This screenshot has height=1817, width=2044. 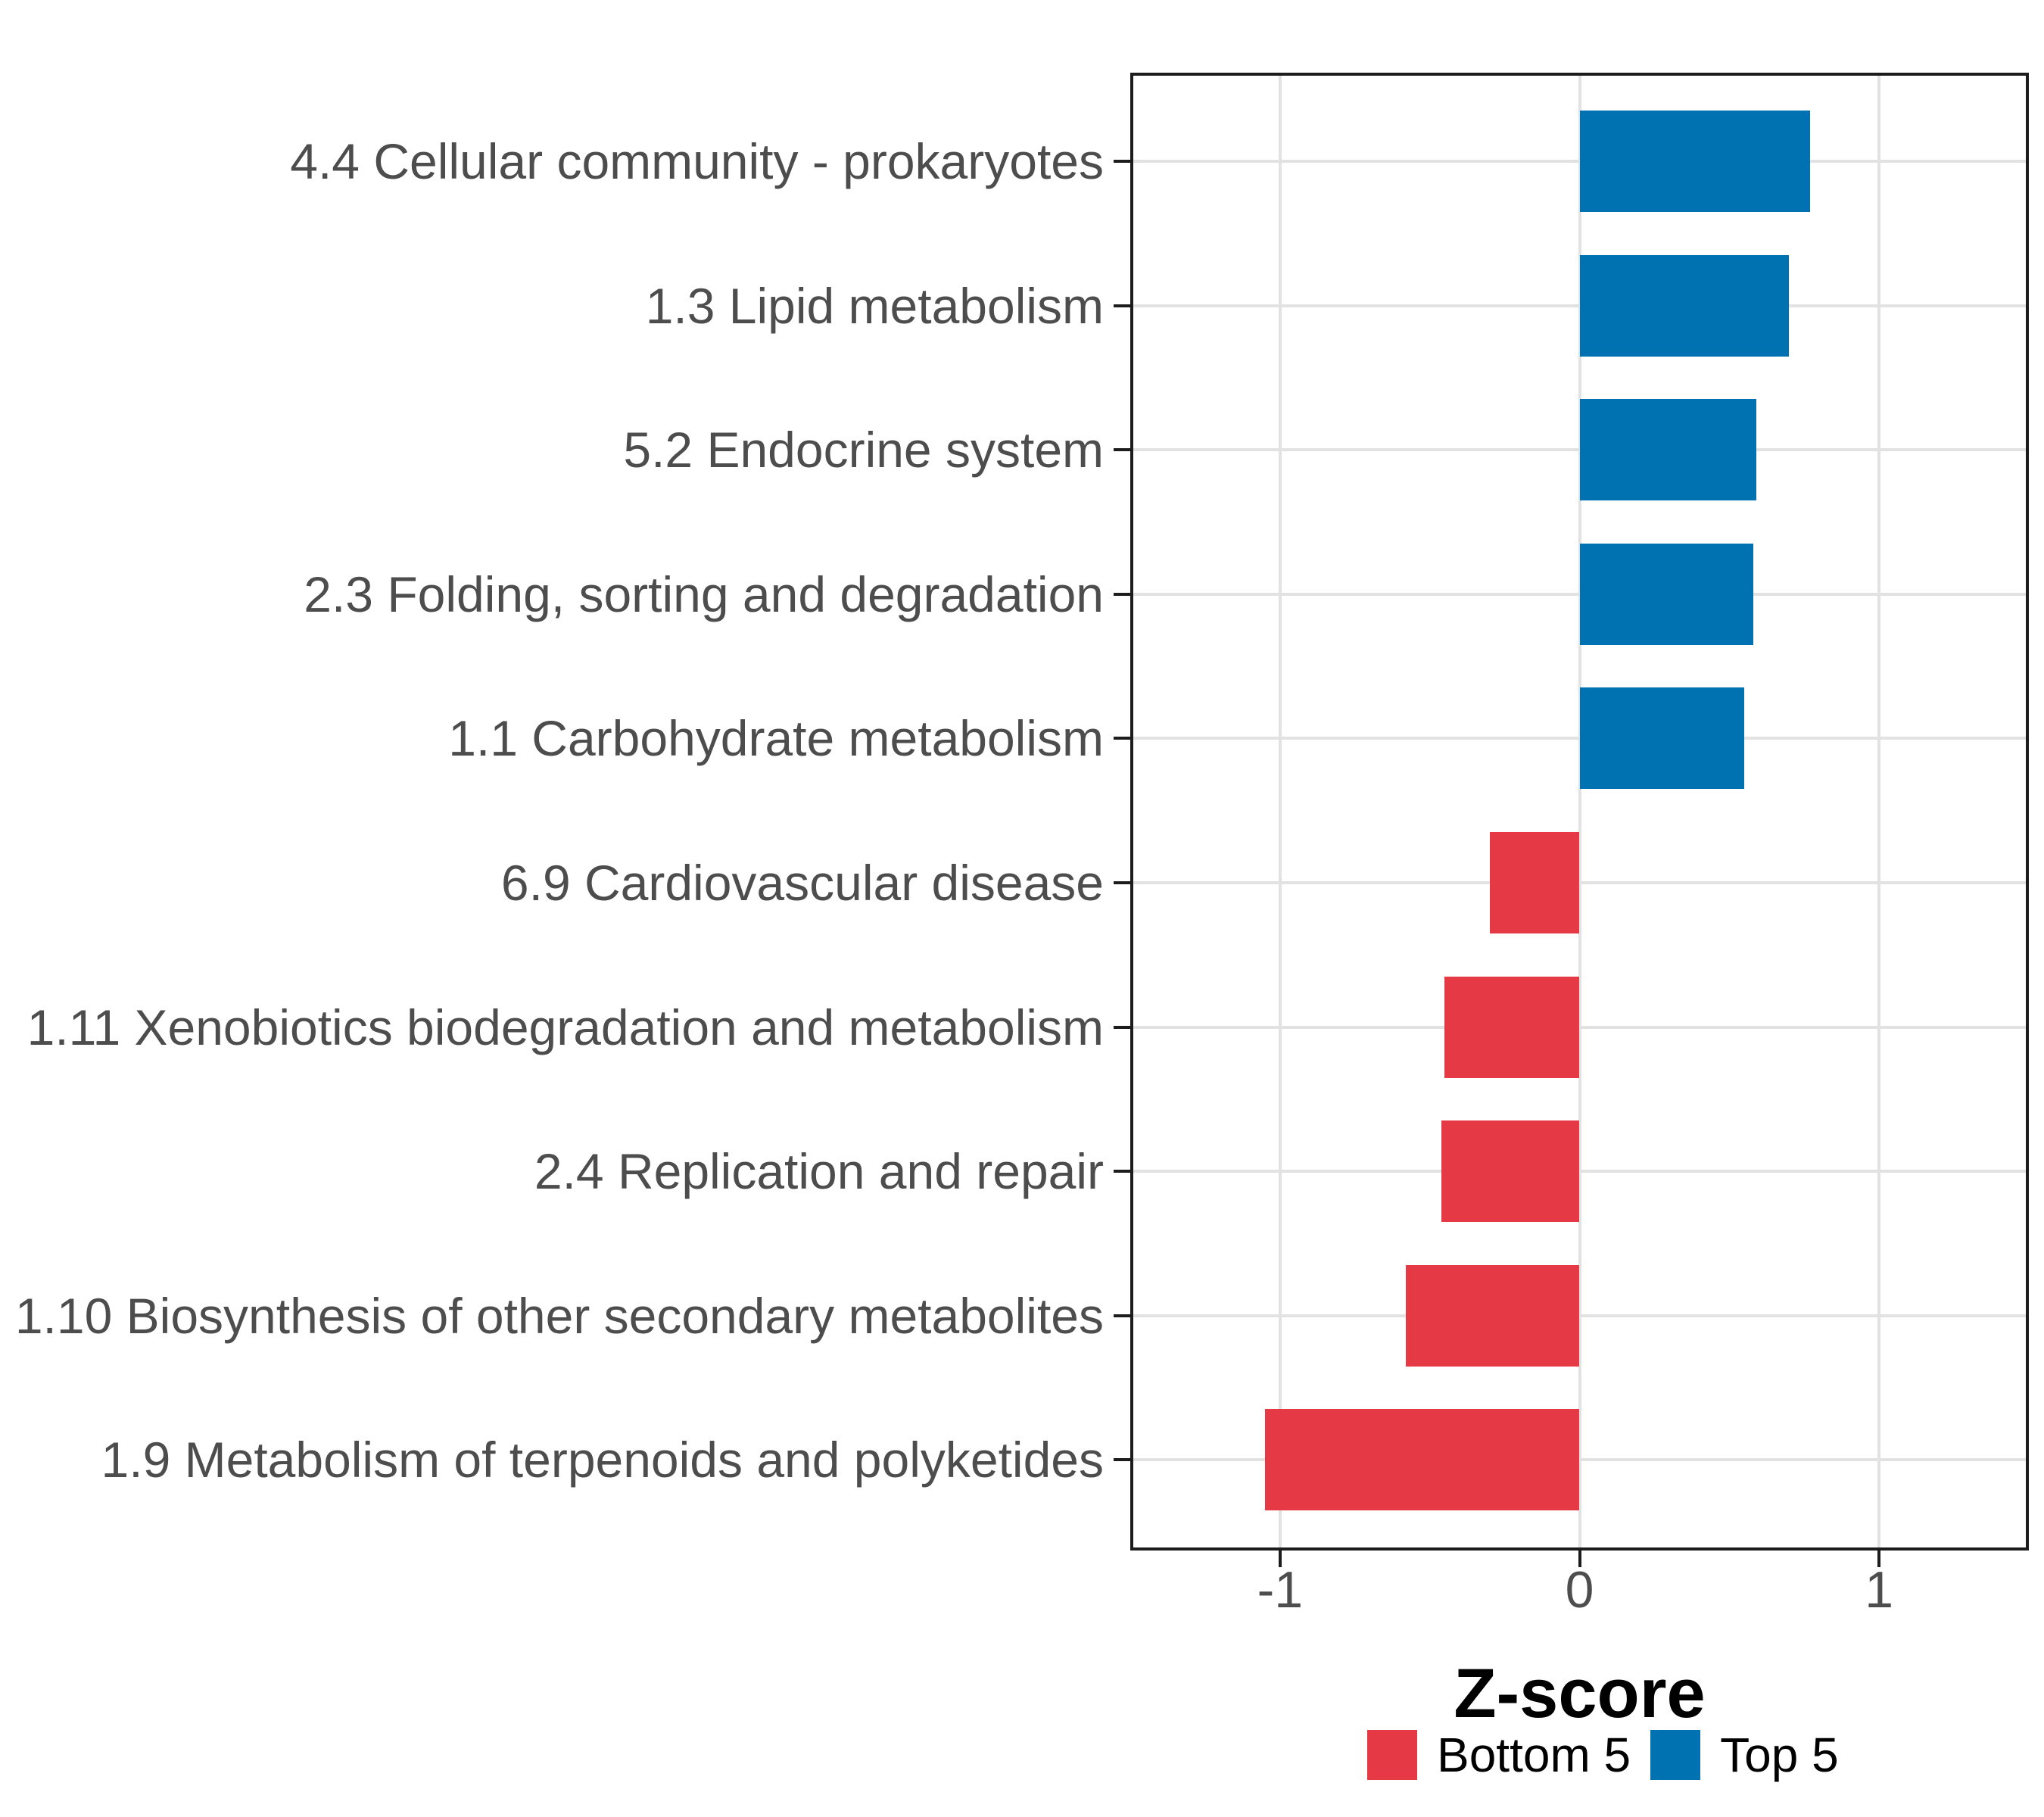 I want to click on legend-key-top5, so click(x=1675, y=1755).